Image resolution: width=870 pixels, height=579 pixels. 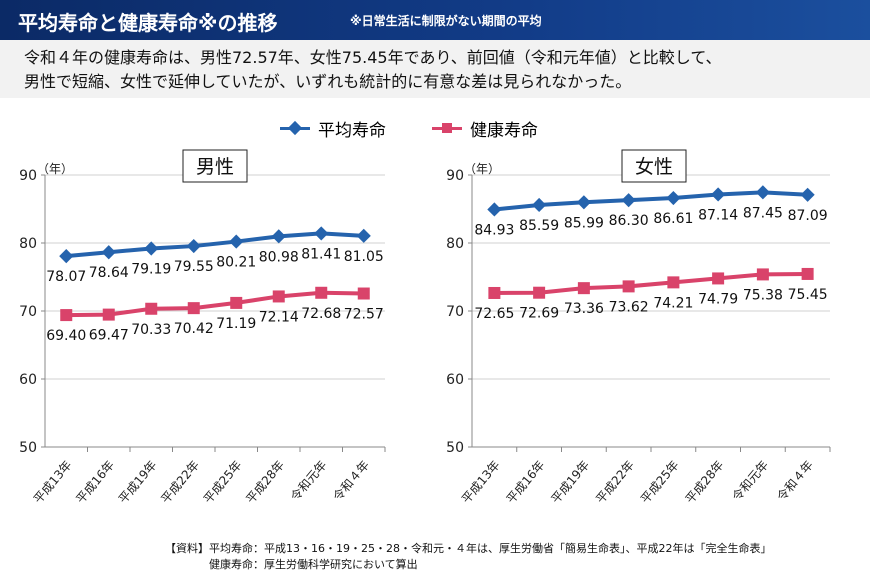 What do you see at coordinates (763, 213) in the screenshot?
I see `data-label: 87.45` at bounding box center [763, 213].